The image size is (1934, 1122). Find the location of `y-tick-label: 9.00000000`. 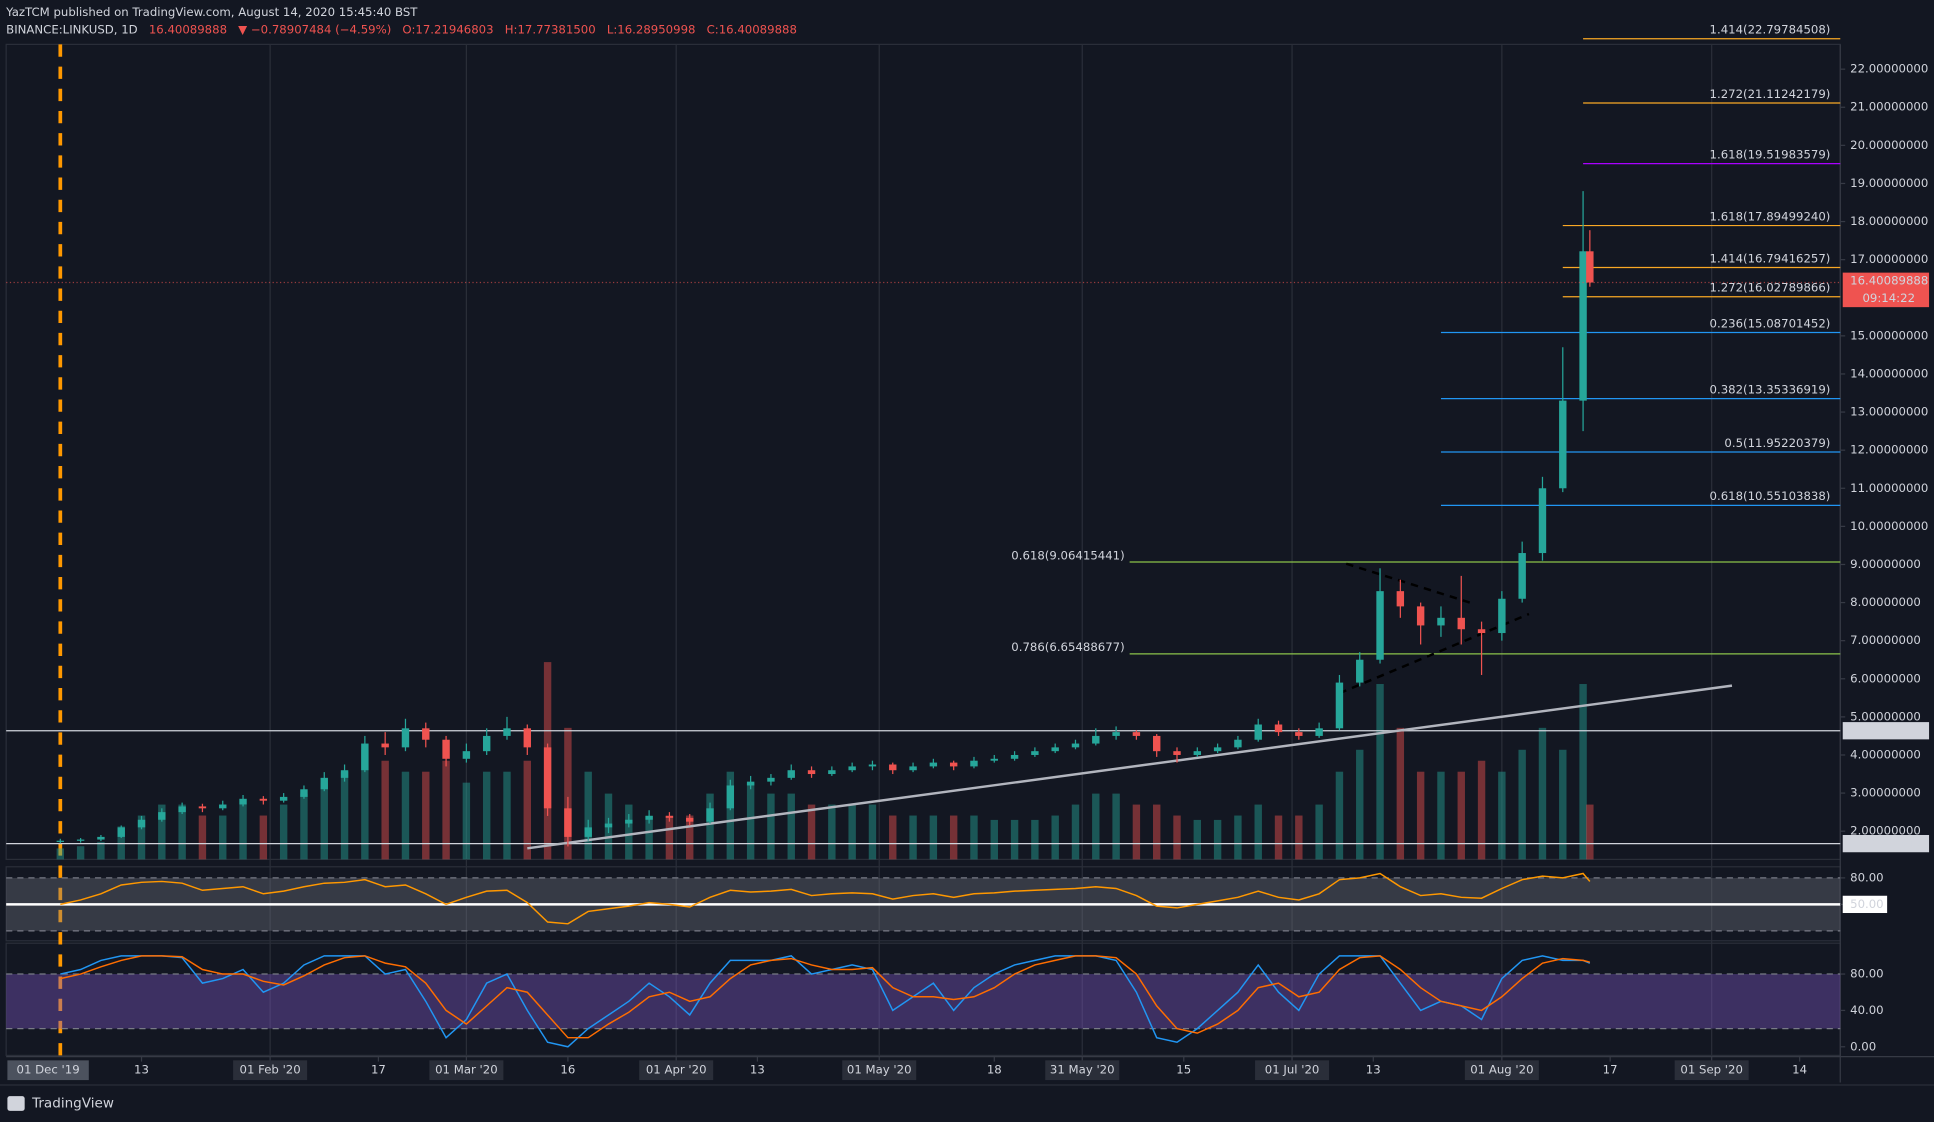

y-tick-label: 9.00000000 is located at coordinates (1885, 564).